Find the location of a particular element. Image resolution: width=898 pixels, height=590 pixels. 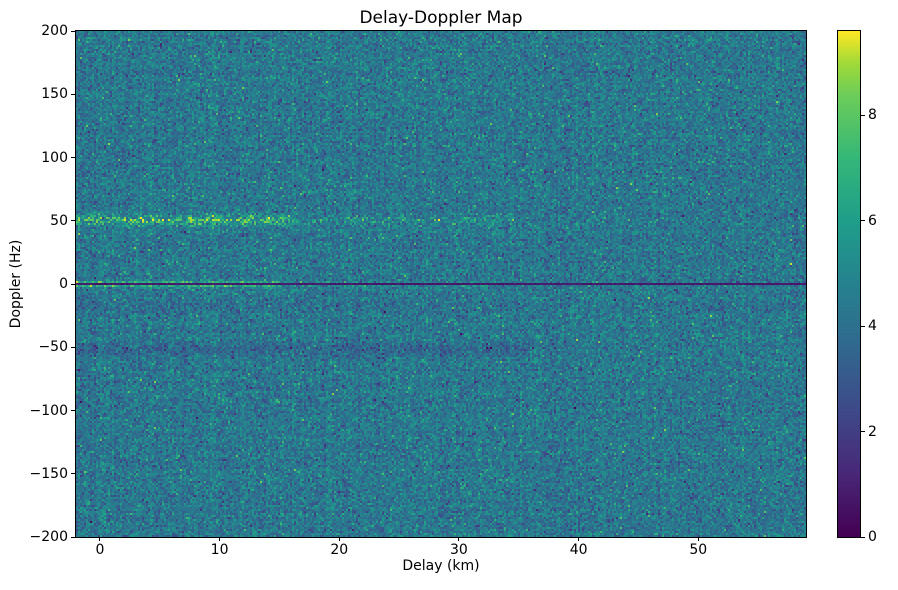

y-tick-label: −200 is located at coordinates (48, 537).